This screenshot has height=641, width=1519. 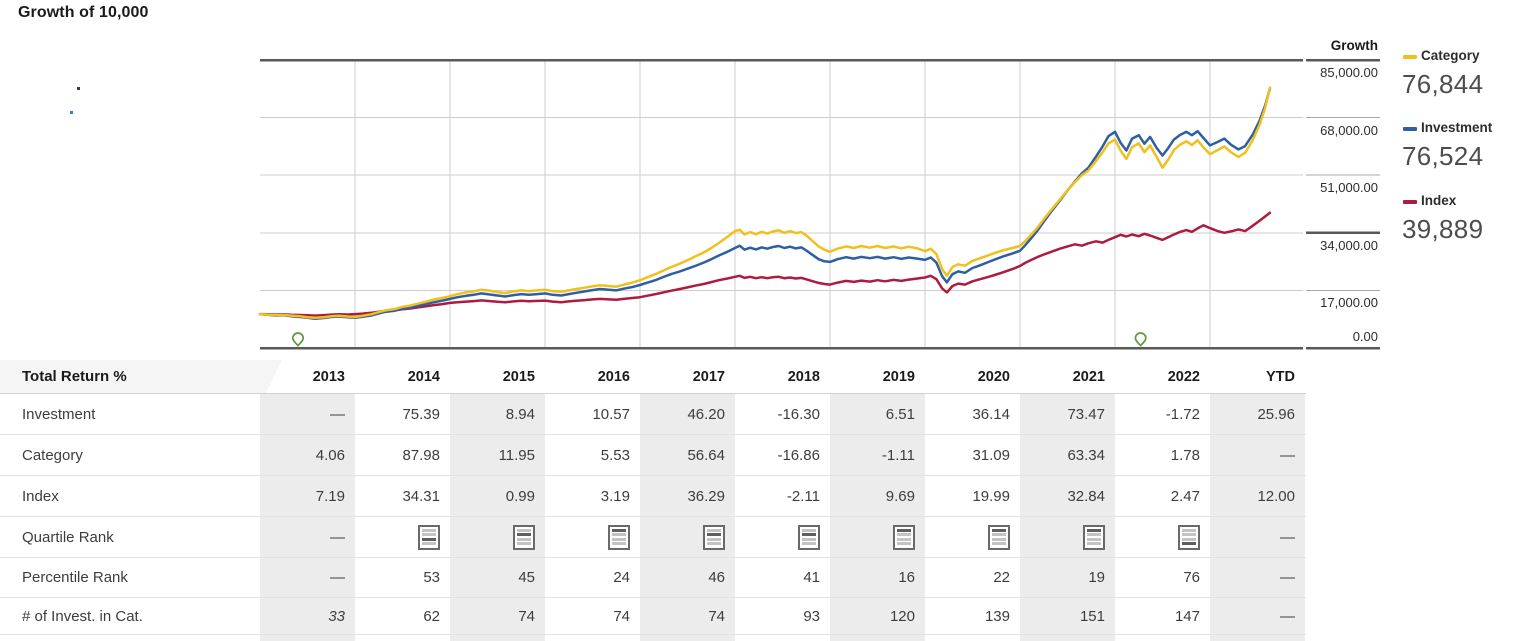 I want to click on cell-value: 32.84, so click(x=1086, y=496).